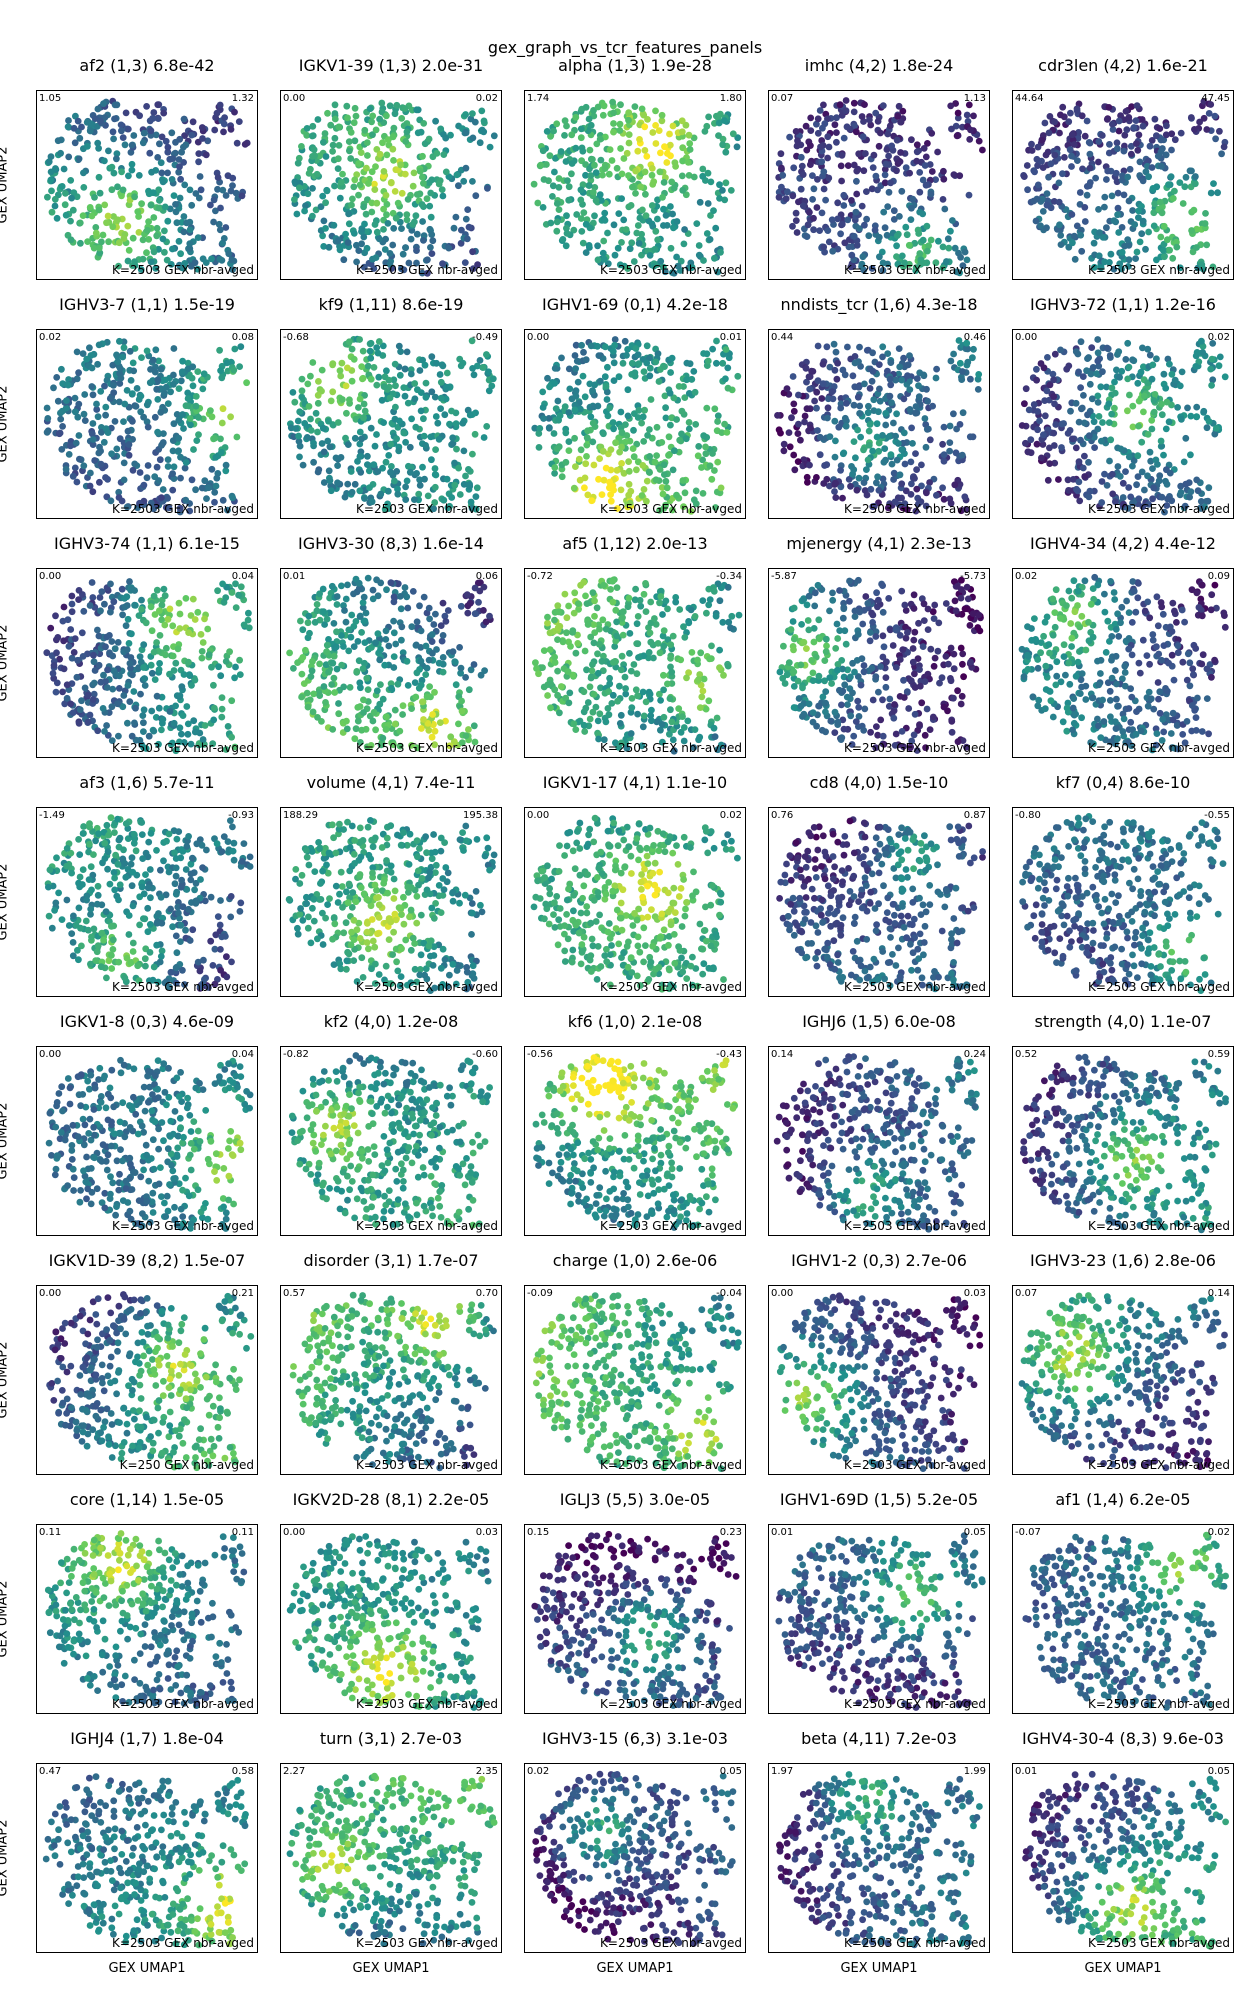 The height and width of the screenshot is (2000, 1250). Describe the element at coordinates (427, 270) in the screenshot. I see `neighbor-avg-note: K=2503 GEX nbr-avged` at that location.